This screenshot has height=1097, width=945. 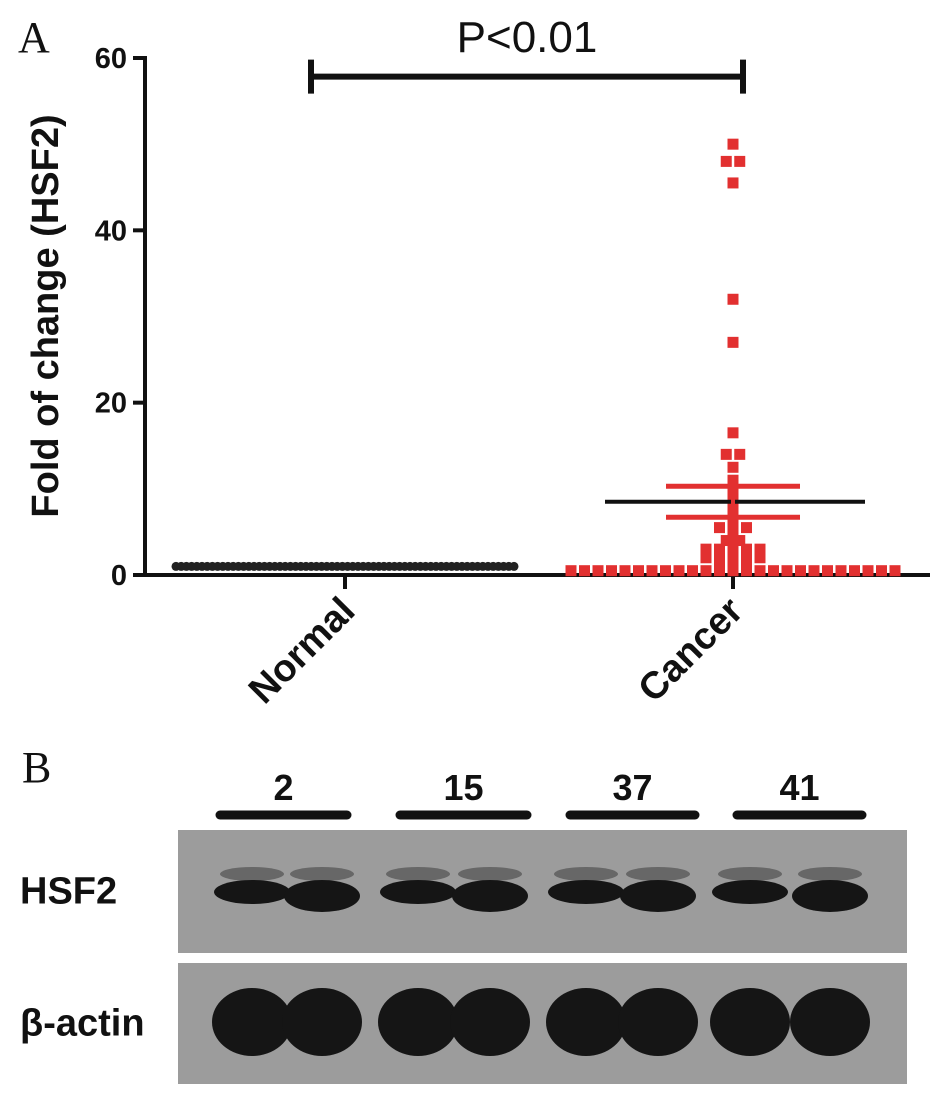 What do you see at coordinates (691, 650) in the screenshot?
I see `x-category-label: Cancer` at bounding box center [691, 650].